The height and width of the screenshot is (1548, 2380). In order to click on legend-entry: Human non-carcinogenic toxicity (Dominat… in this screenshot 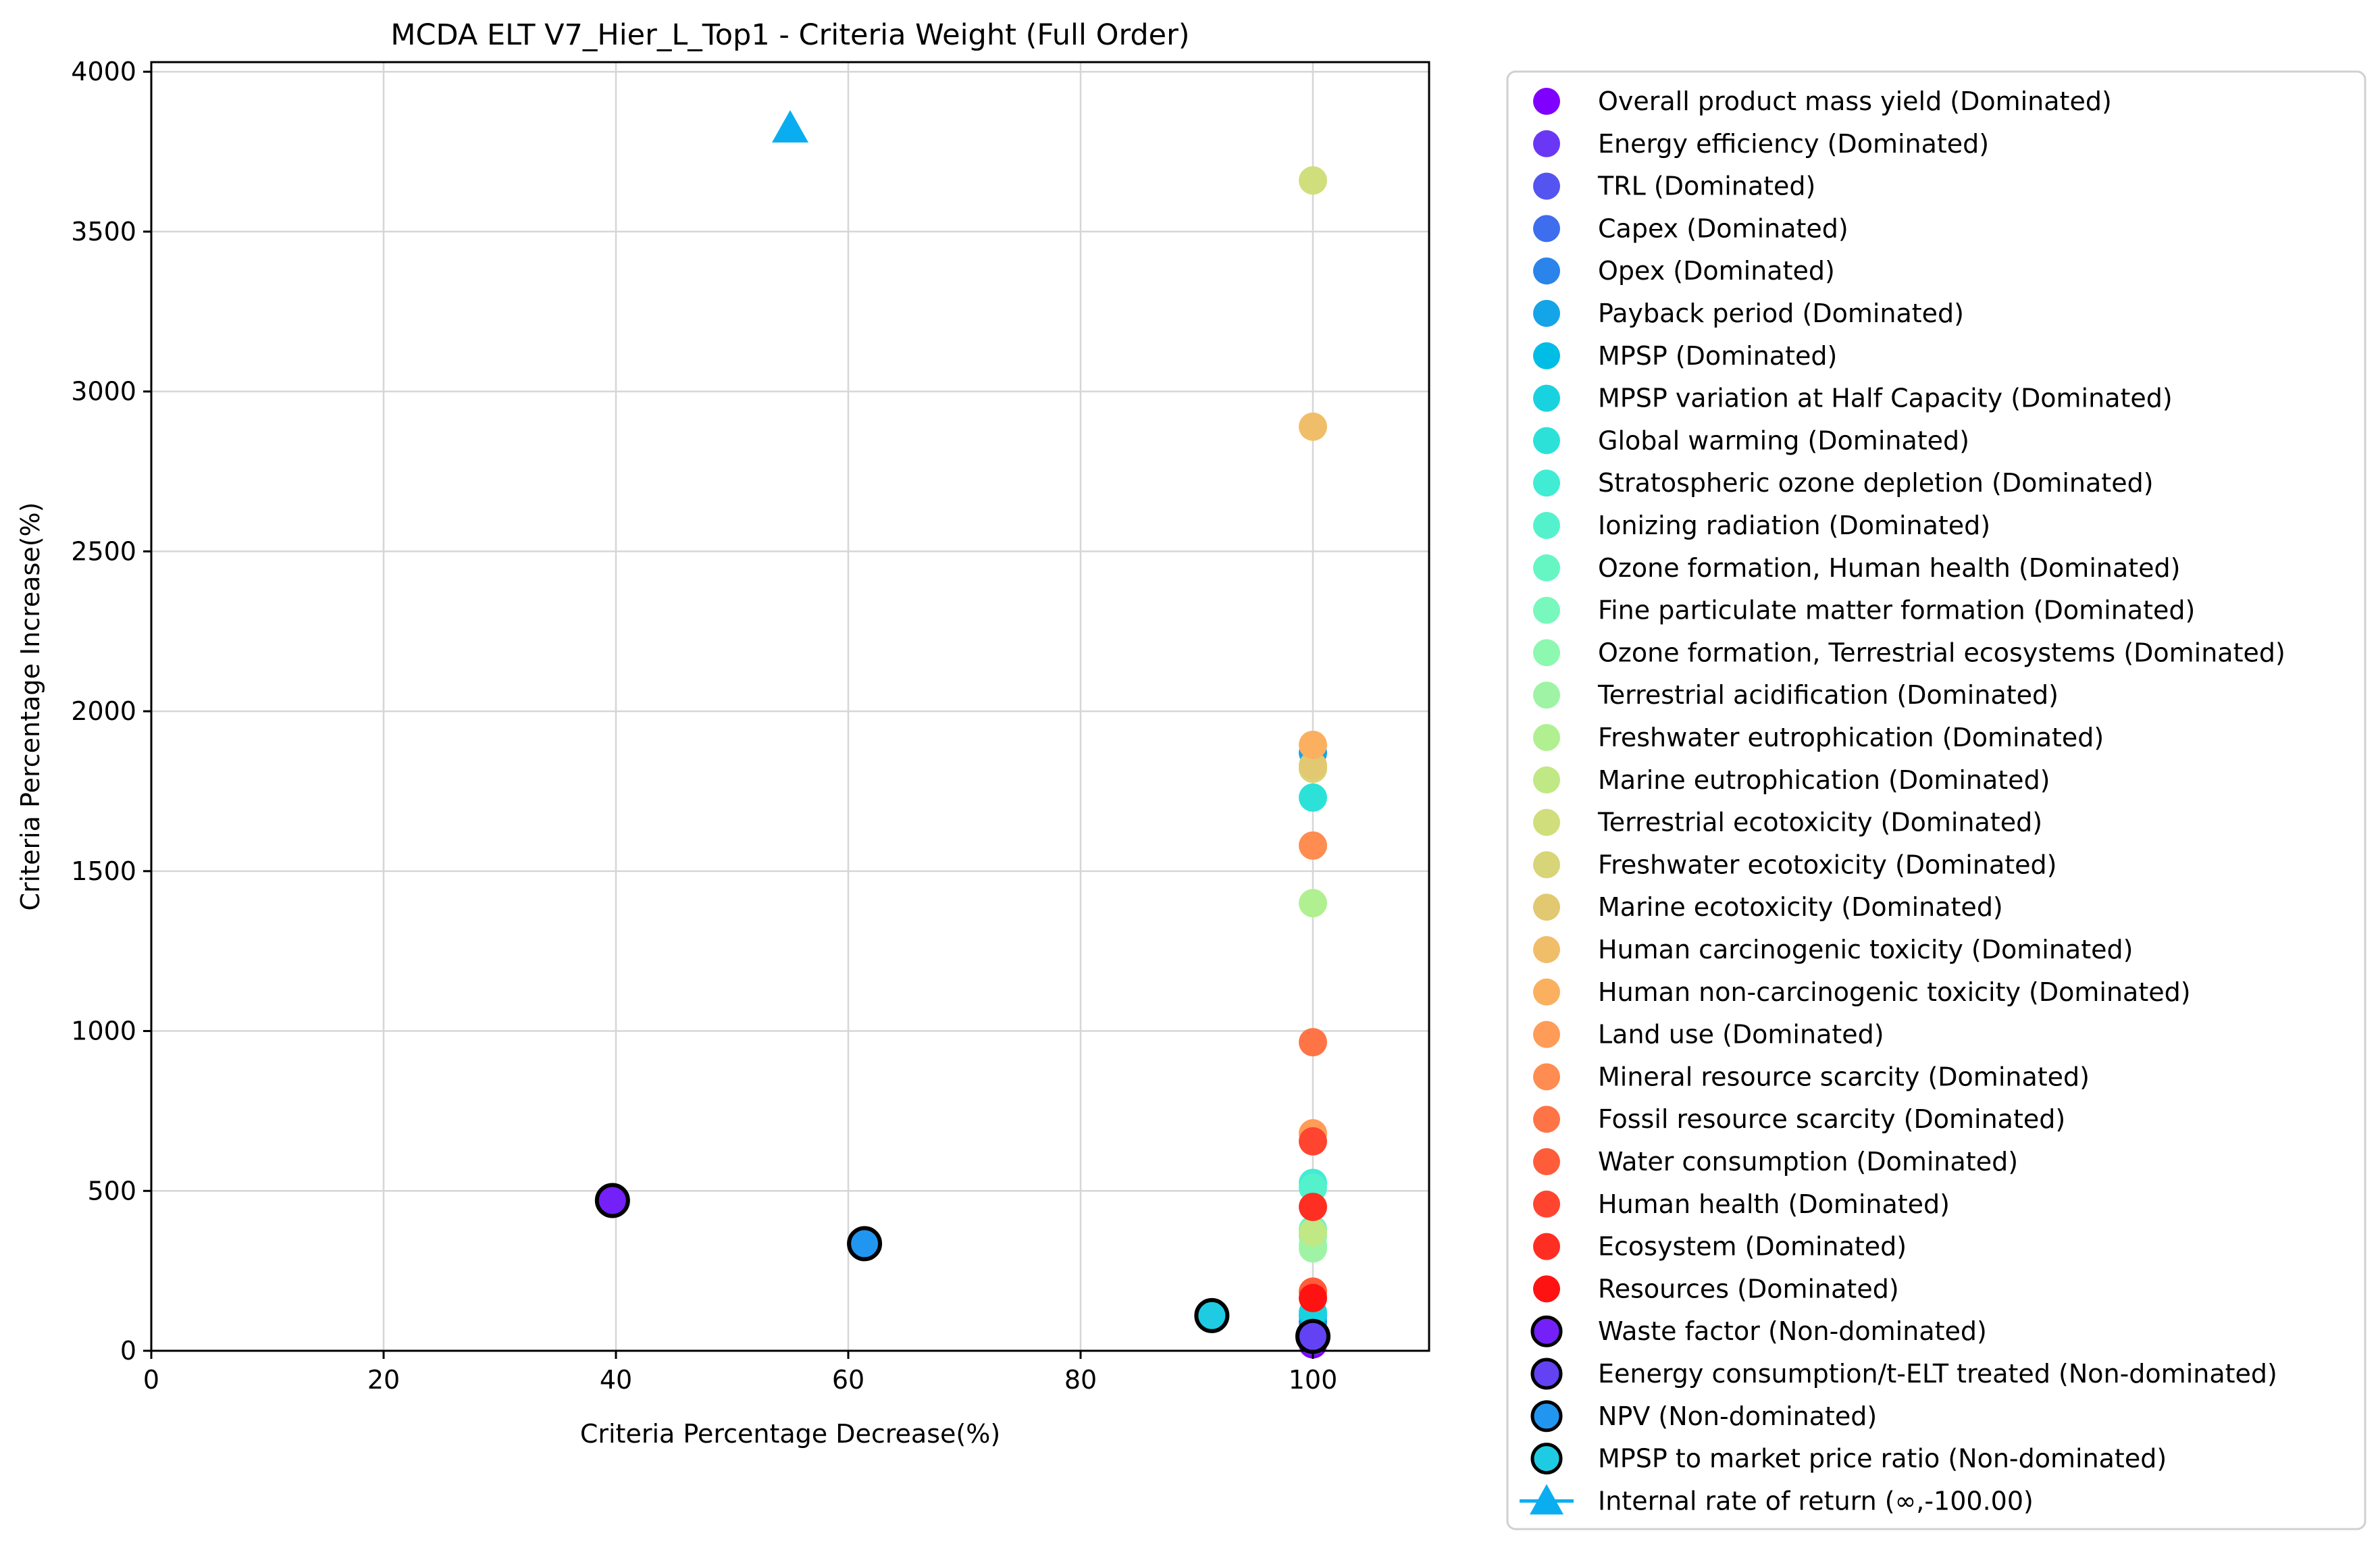, I will do `click(1862, 992)`.